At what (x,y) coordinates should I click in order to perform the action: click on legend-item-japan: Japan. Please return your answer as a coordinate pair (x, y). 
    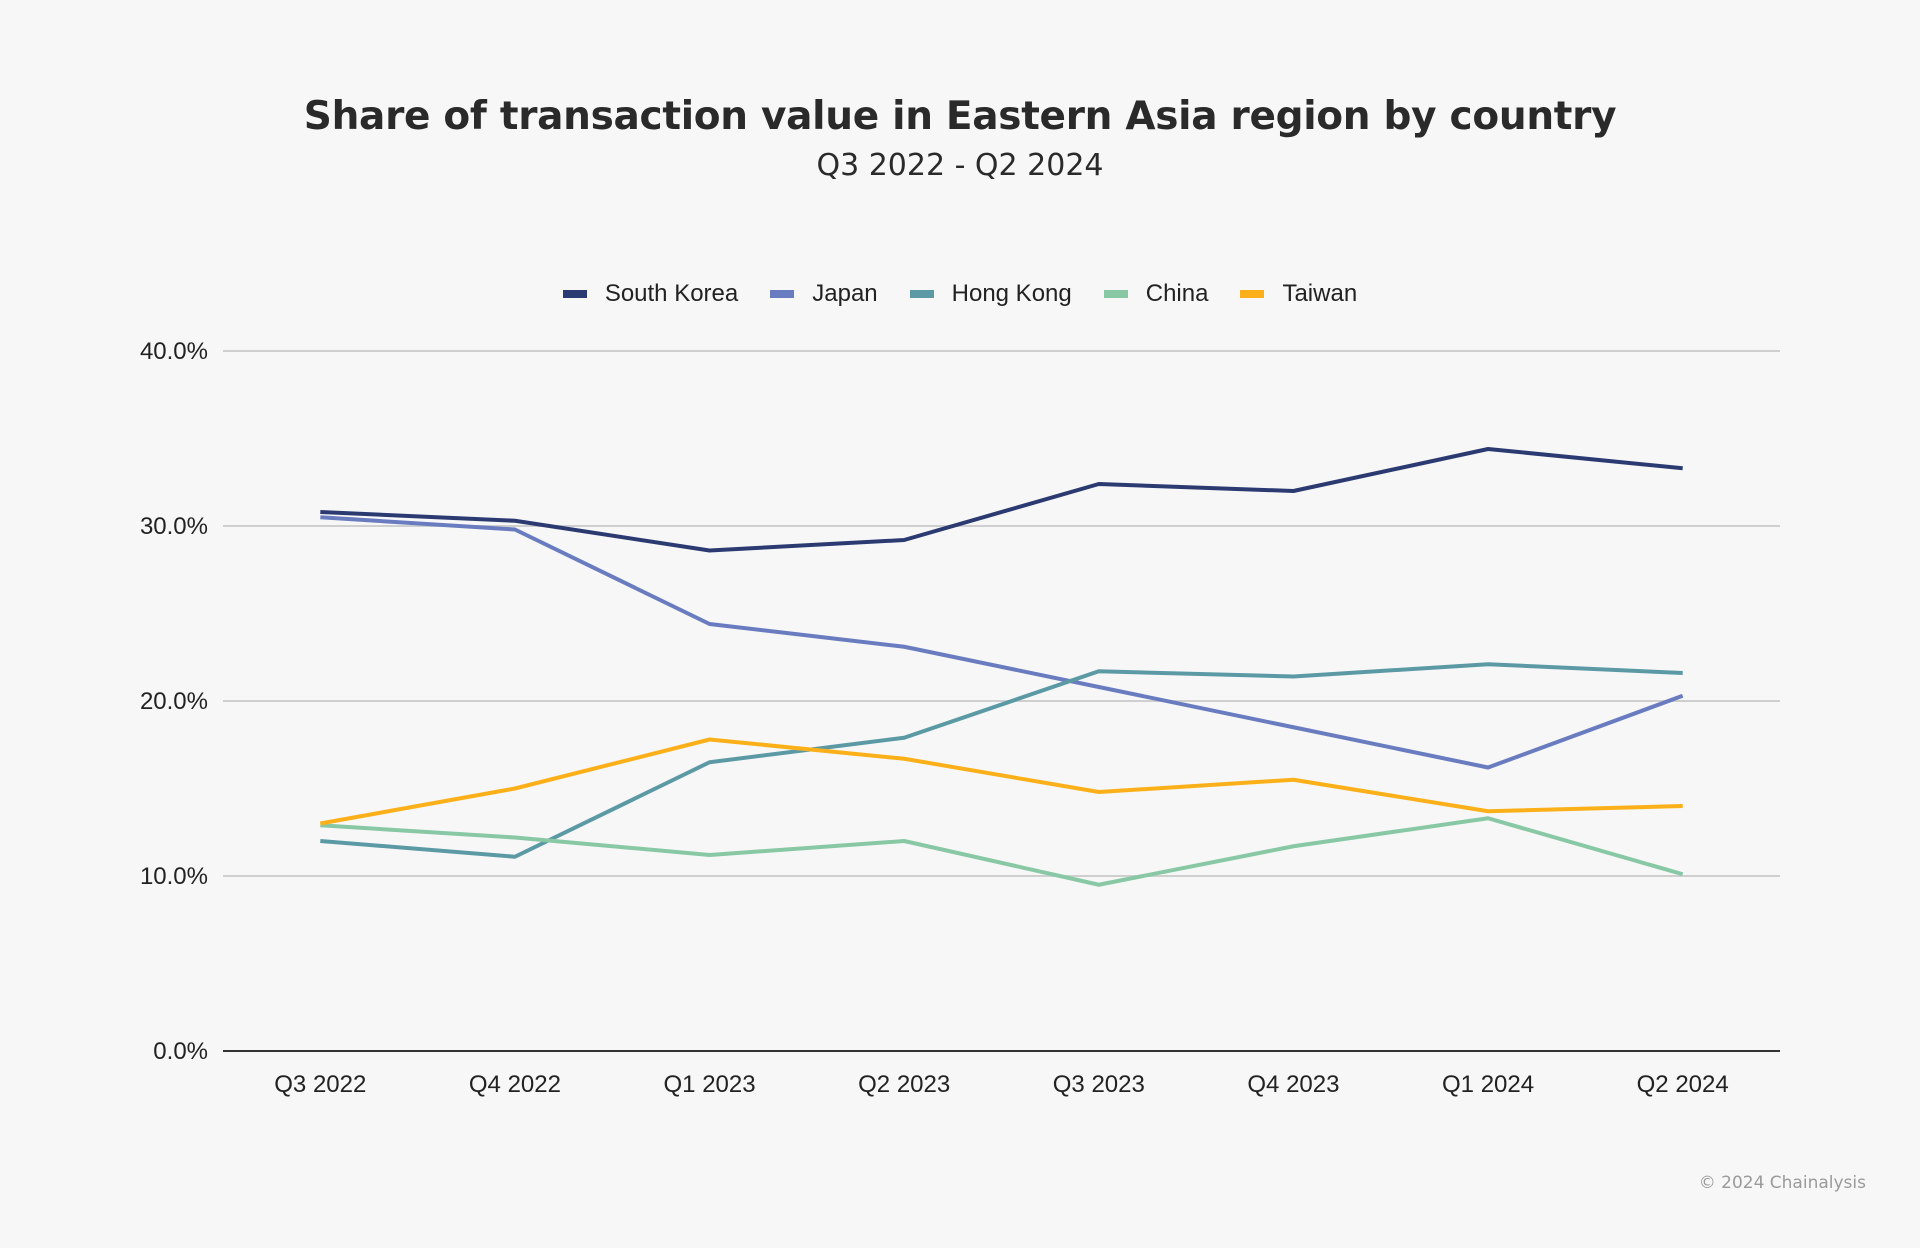
    Looking at the image, I should click on (824, 294).